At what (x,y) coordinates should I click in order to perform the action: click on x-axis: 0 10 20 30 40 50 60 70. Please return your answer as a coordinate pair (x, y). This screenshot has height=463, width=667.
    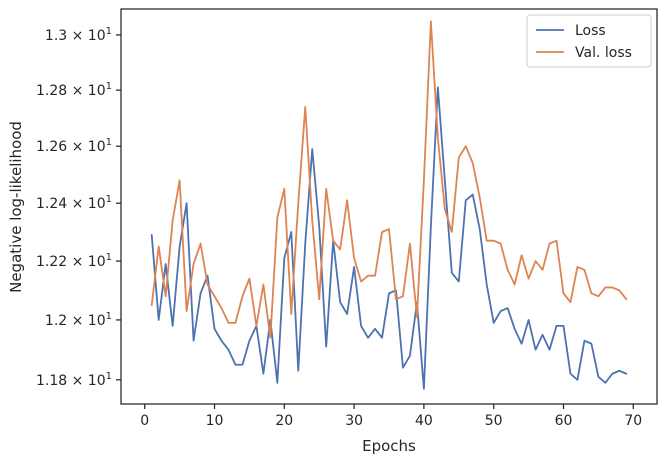
    Looking at the image, I should click on (391, 416).